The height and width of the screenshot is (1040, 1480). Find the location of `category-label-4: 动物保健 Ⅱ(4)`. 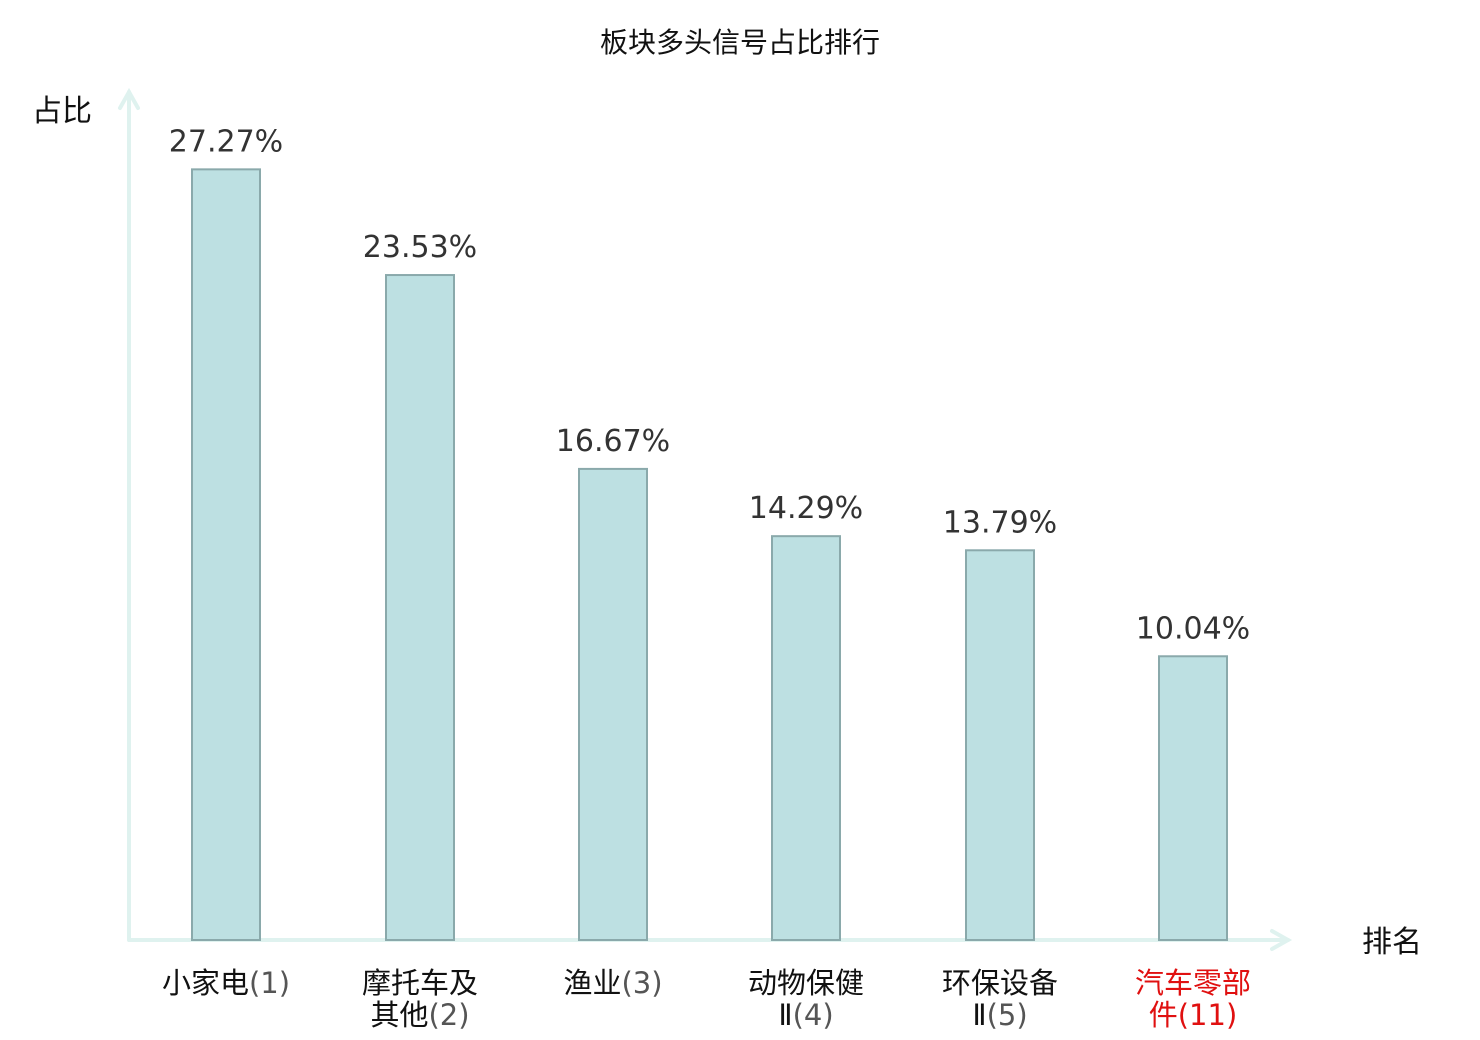

category-label-4: 动物保健 Ⅱ(4) is located at coordinates (806, 999).